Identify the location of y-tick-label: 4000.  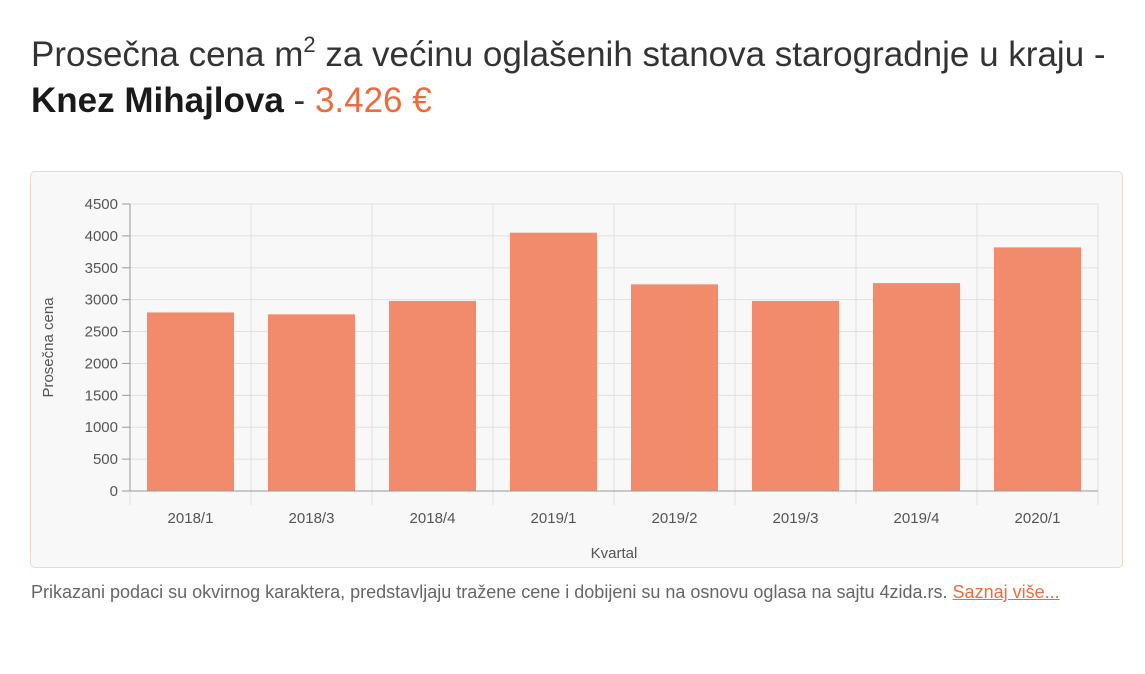
(101, 236).